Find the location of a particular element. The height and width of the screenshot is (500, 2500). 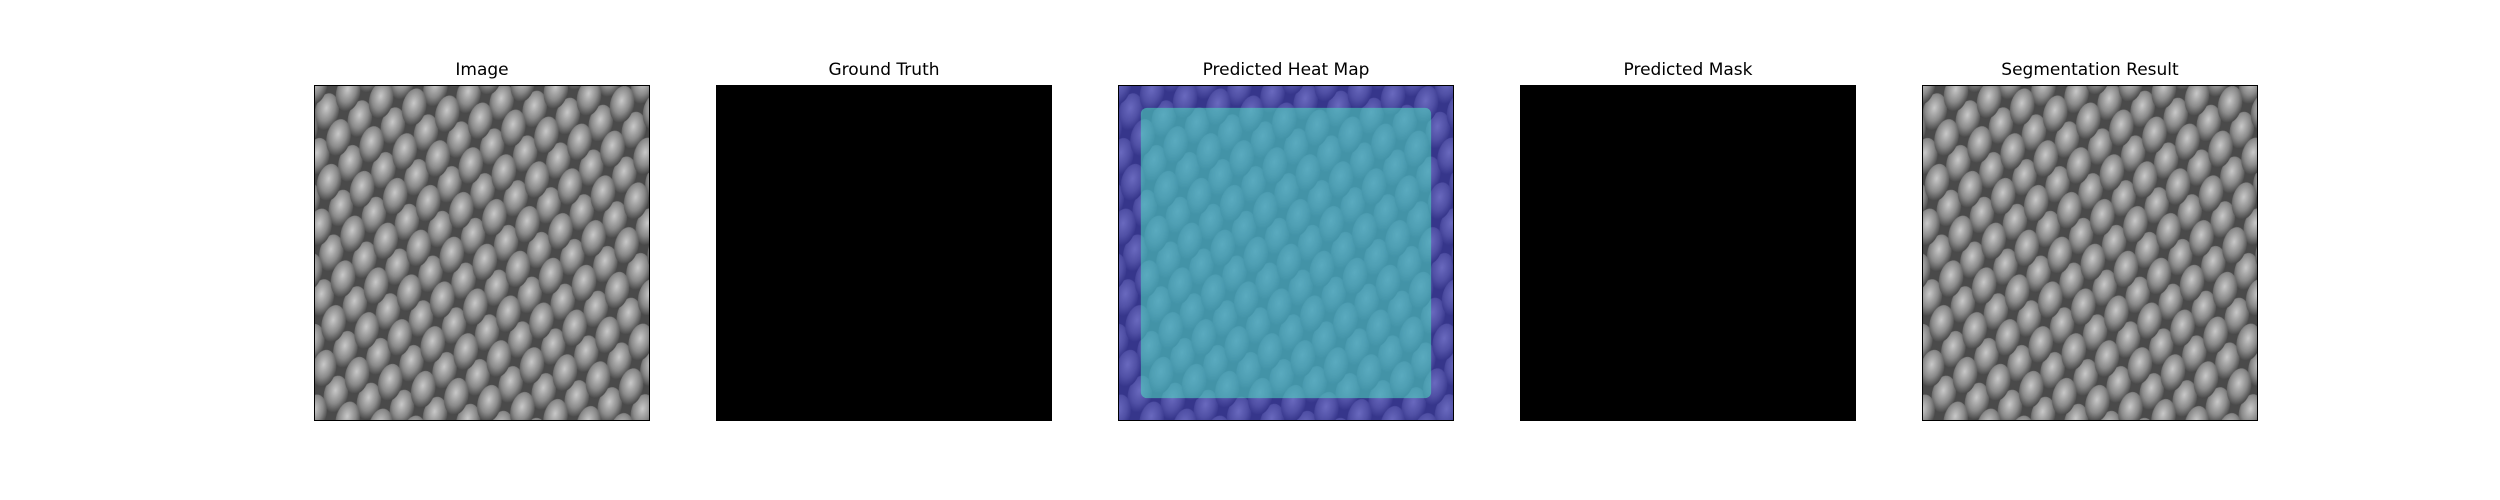

ground-truth-mask is located at coordinates (884, 253).